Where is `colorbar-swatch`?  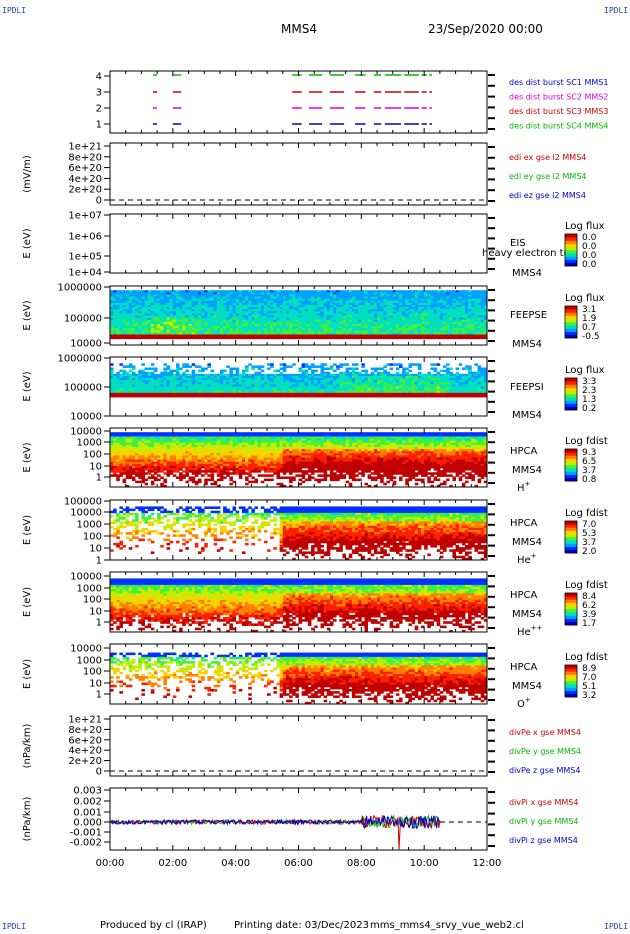 colorbar-swatch is located at coordinates (571, 252).